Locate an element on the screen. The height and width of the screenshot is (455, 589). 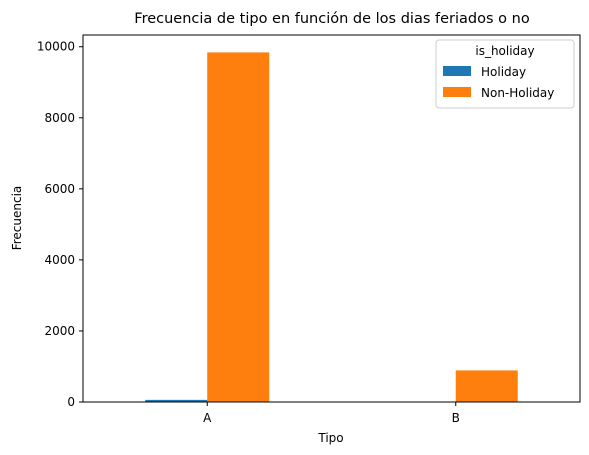
bar-a-non-holiday is located at coordinates (238, 227).